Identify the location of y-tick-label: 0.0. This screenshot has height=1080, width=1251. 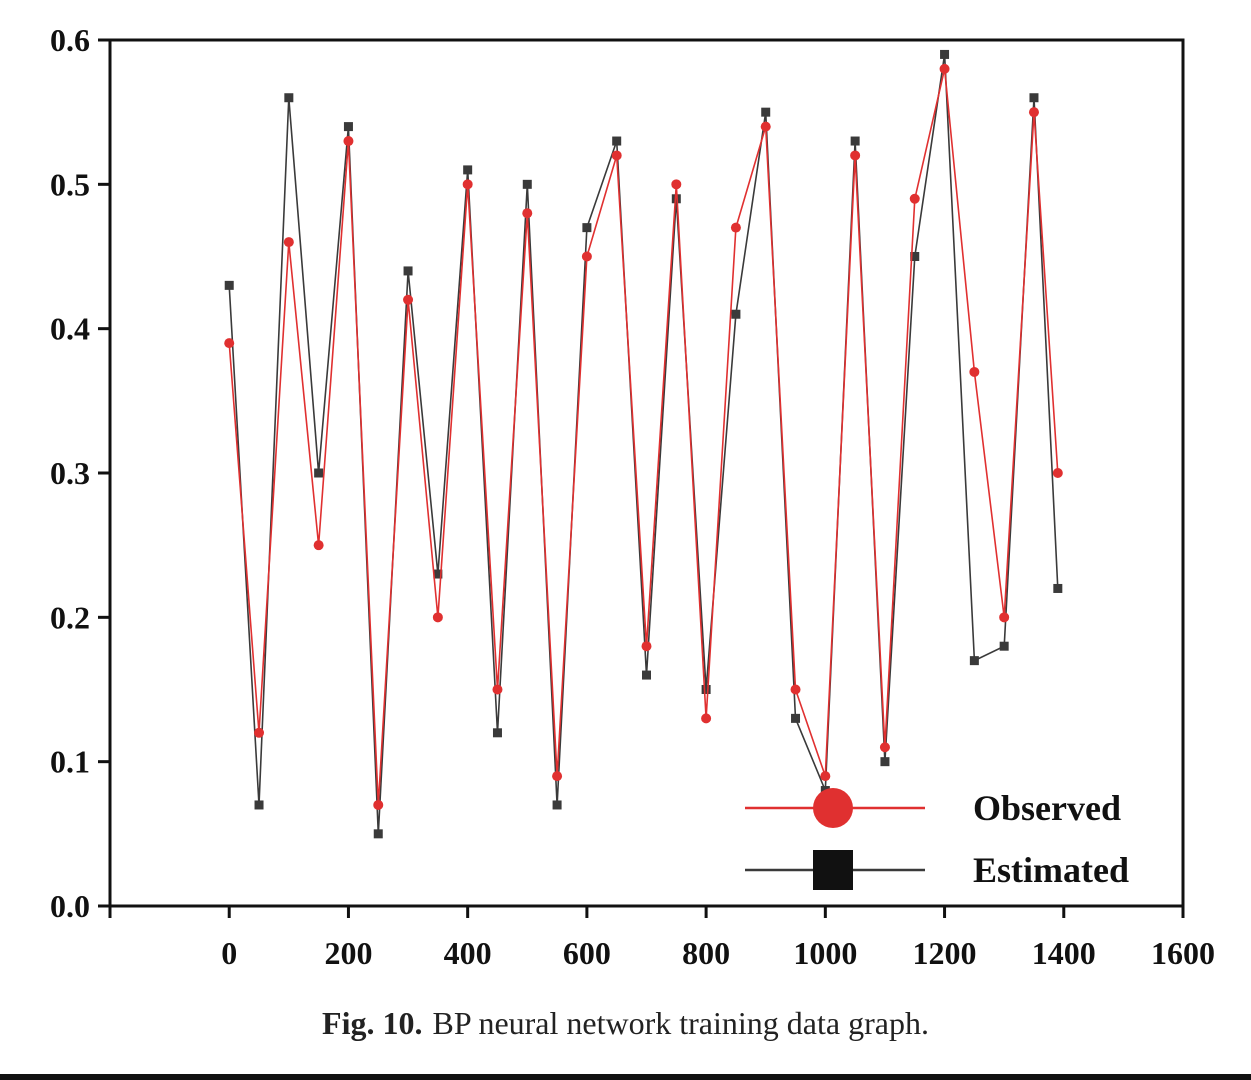
(70, 906).